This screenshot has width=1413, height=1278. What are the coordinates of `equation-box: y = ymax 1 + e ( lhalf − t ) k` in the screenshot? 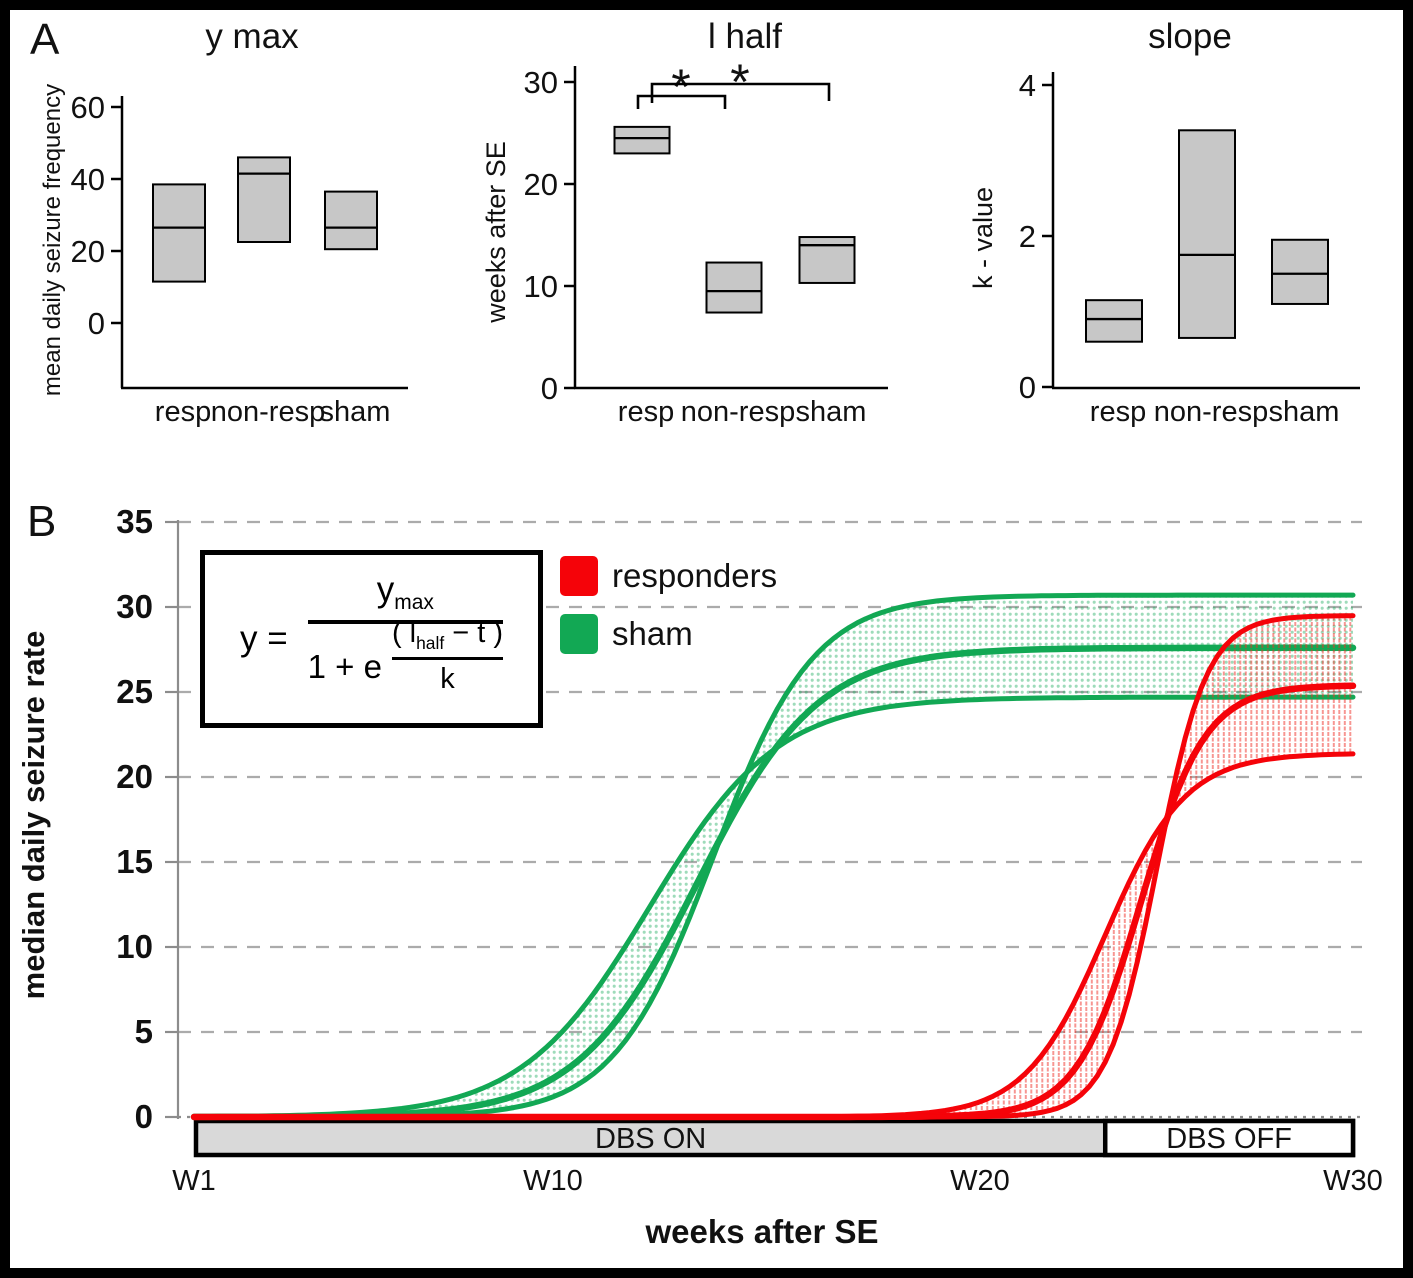 It's located at (371, 639).